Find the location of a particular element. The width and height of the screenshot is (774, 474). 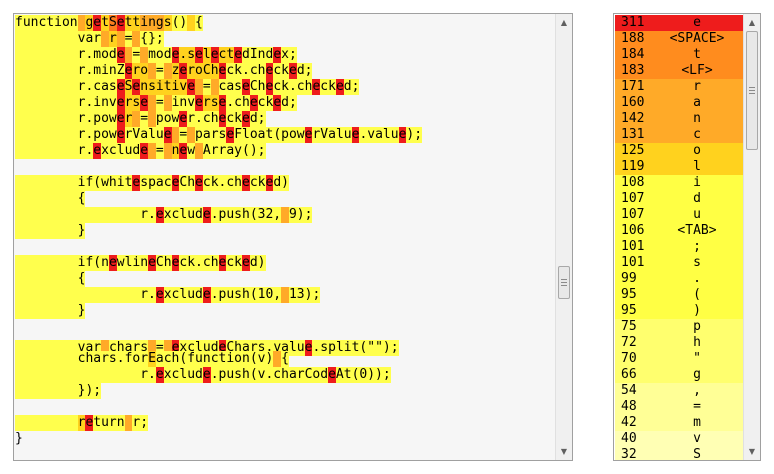

frequency-row: 66 g is located at coordinates (679, 375).